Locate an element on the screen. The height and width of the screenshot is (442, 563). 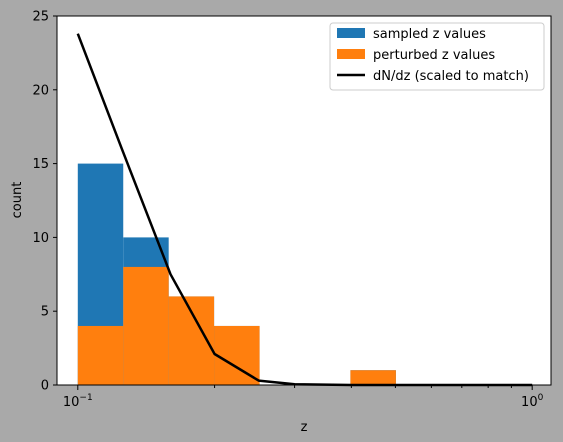
legend-frame is located at coordinates (437, 56).